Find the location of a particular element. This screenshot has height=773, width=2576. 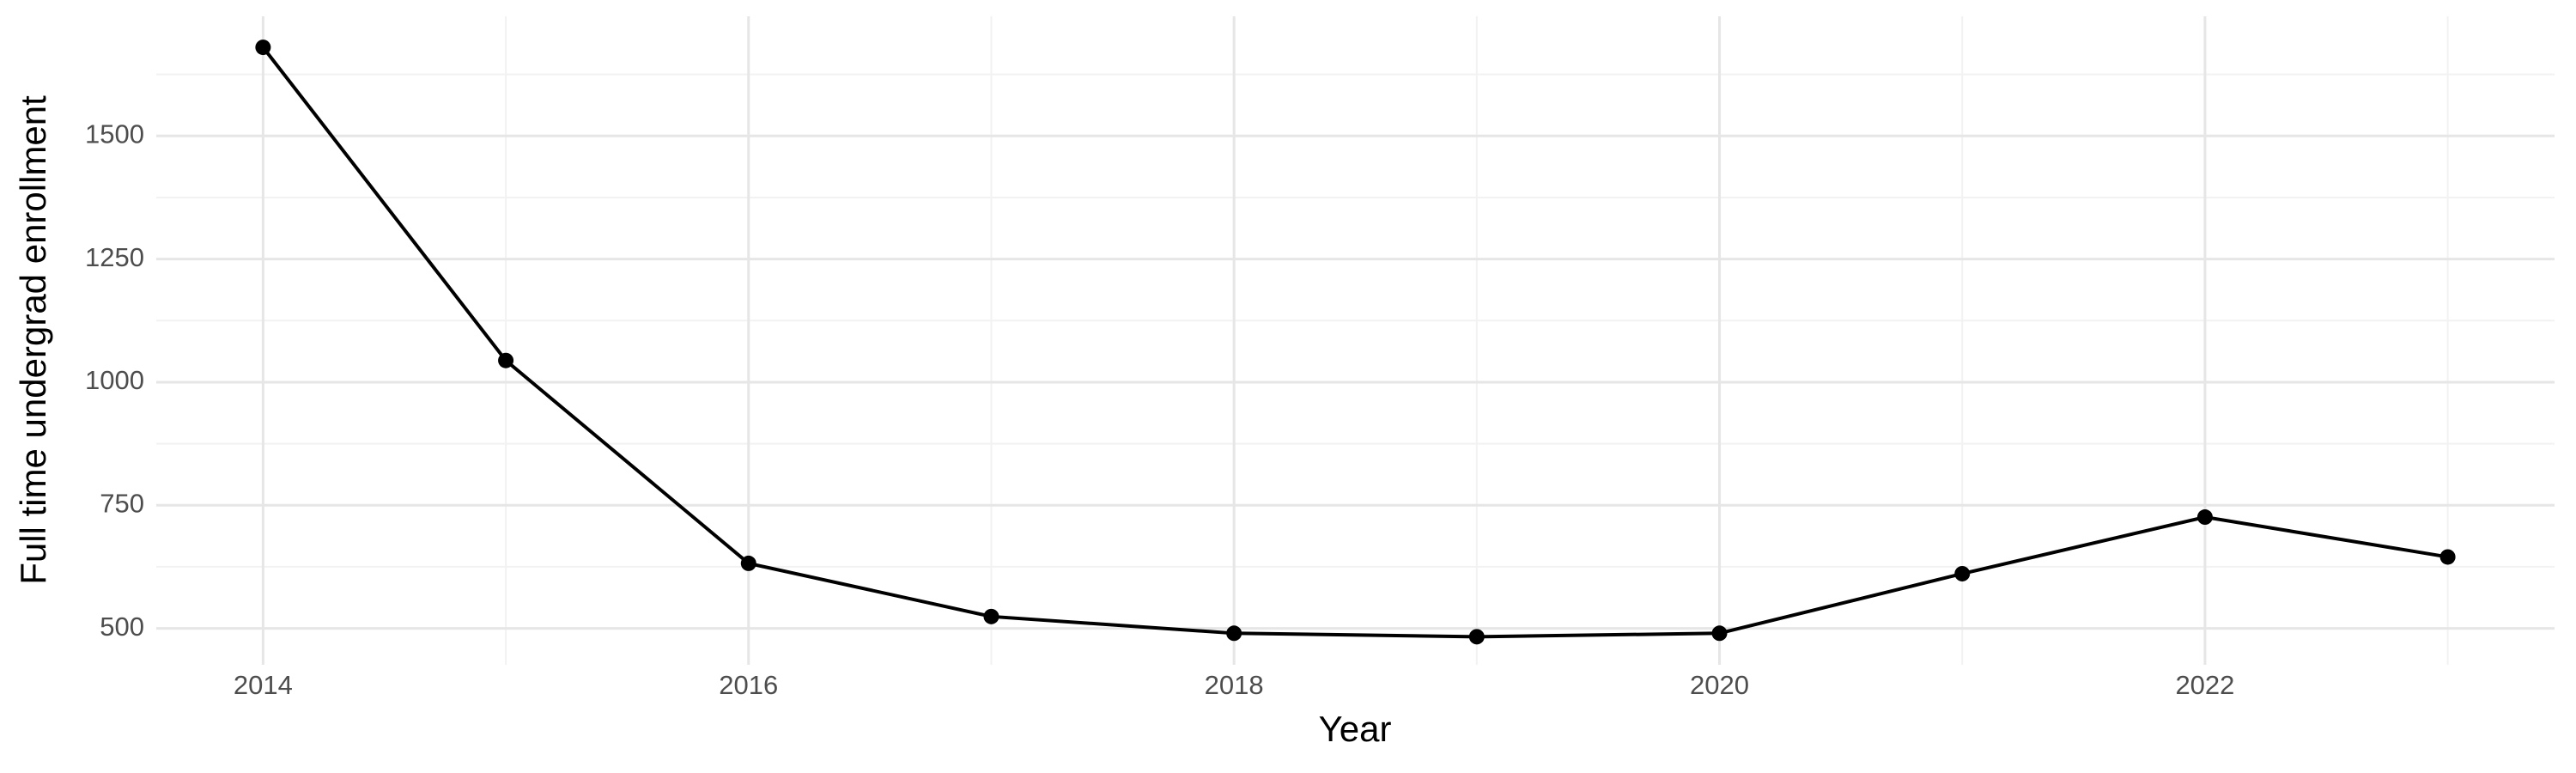

y-tick-label: 1500 is located at coordinates (114, 134).